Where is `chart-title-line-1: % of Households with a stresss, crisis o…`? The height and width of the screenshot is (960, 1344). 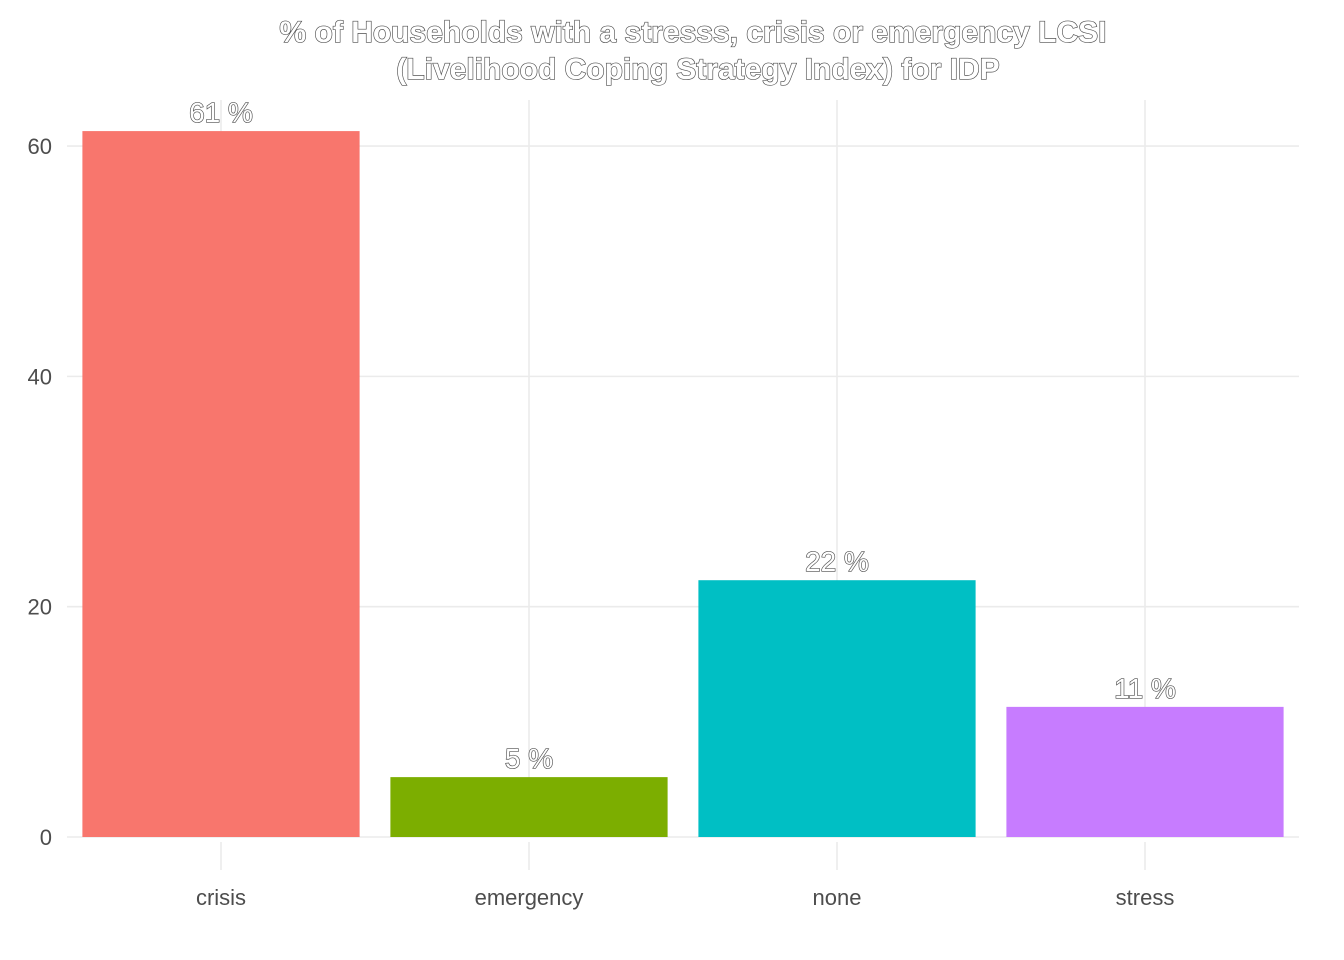
chart-title-line-1: % of Households with a stresss, crisis o… is located at coordinates (693, 32).